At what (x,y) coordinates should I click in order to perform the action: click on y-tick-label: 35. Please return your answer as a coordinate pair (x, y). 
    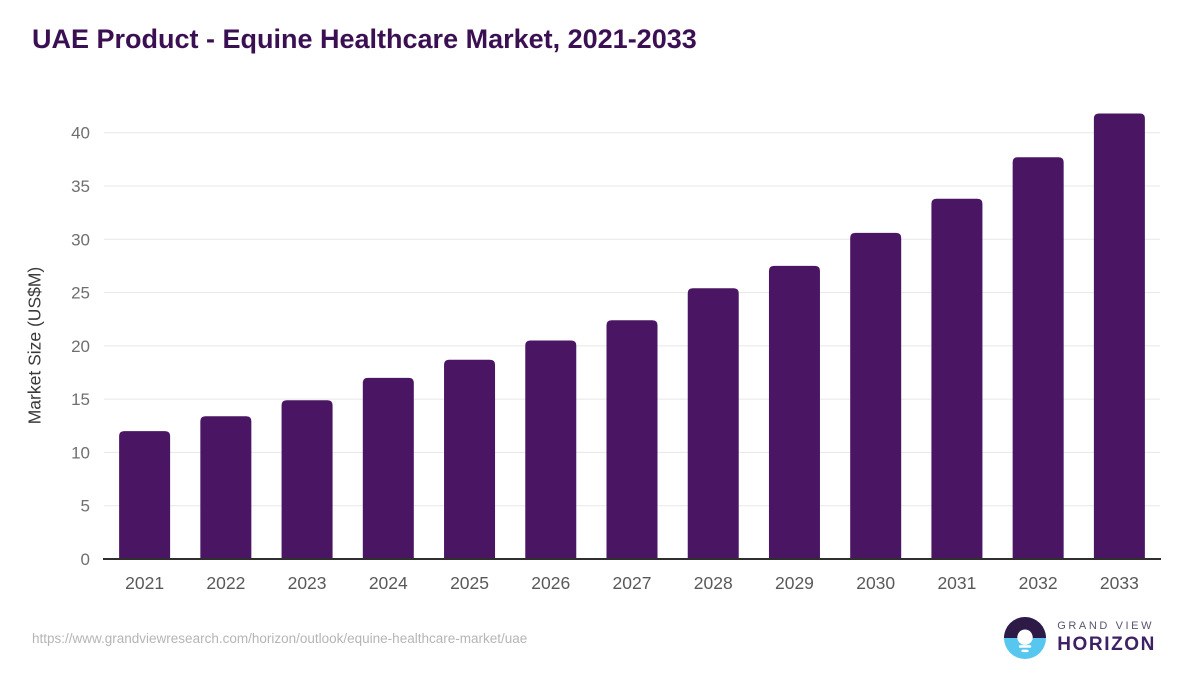
    Looking at the image, I should click on (80, 186).